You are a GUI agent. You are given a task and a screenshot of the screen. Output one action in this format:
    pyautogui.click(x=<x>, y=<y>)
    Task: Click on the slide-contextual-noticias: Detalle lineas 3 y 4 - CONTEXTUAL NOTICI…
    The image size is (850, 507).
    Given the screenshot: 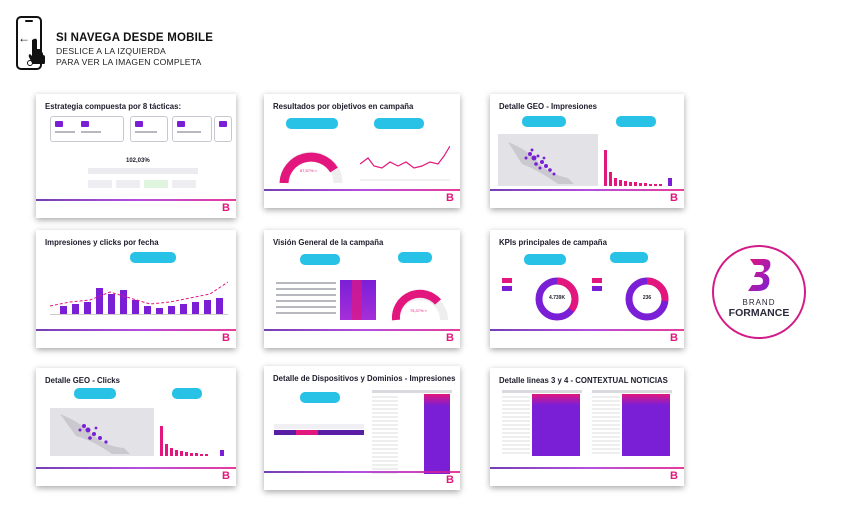 What is the action you would take?
    pyautogui.click(x=587, y=427)
    